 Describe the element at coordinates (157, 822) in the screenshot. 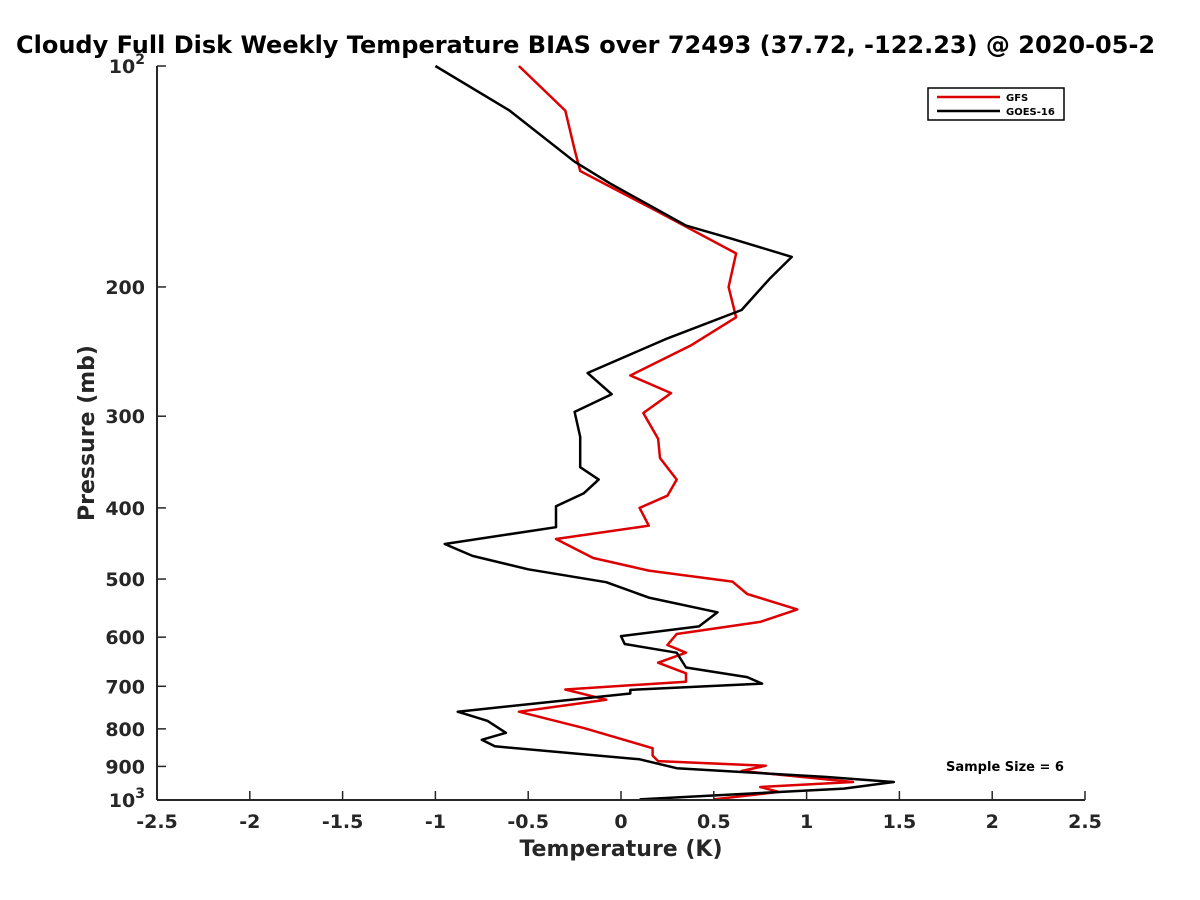

I see `x-tick-label: -2.5` at that location.